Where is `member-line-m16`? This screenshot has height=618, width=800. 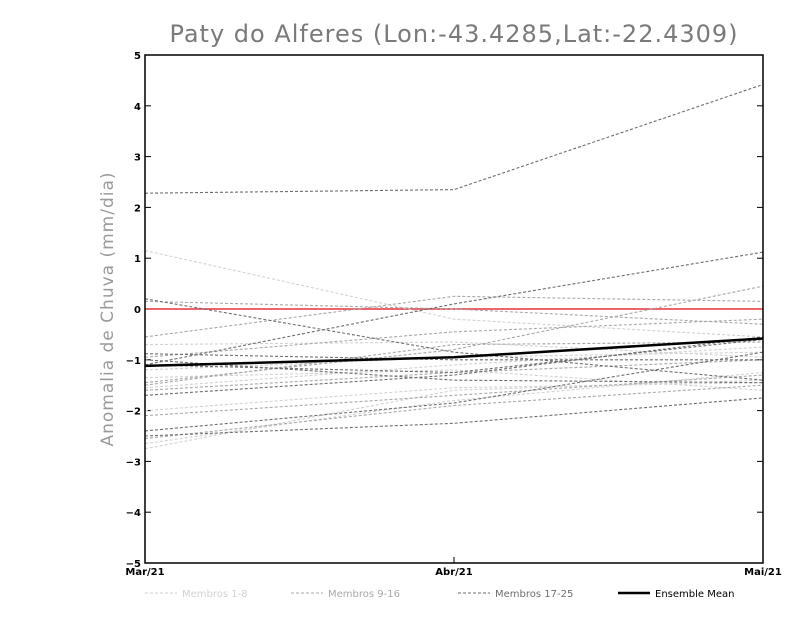 member-line-m16 is located at coordinates (454, 412).